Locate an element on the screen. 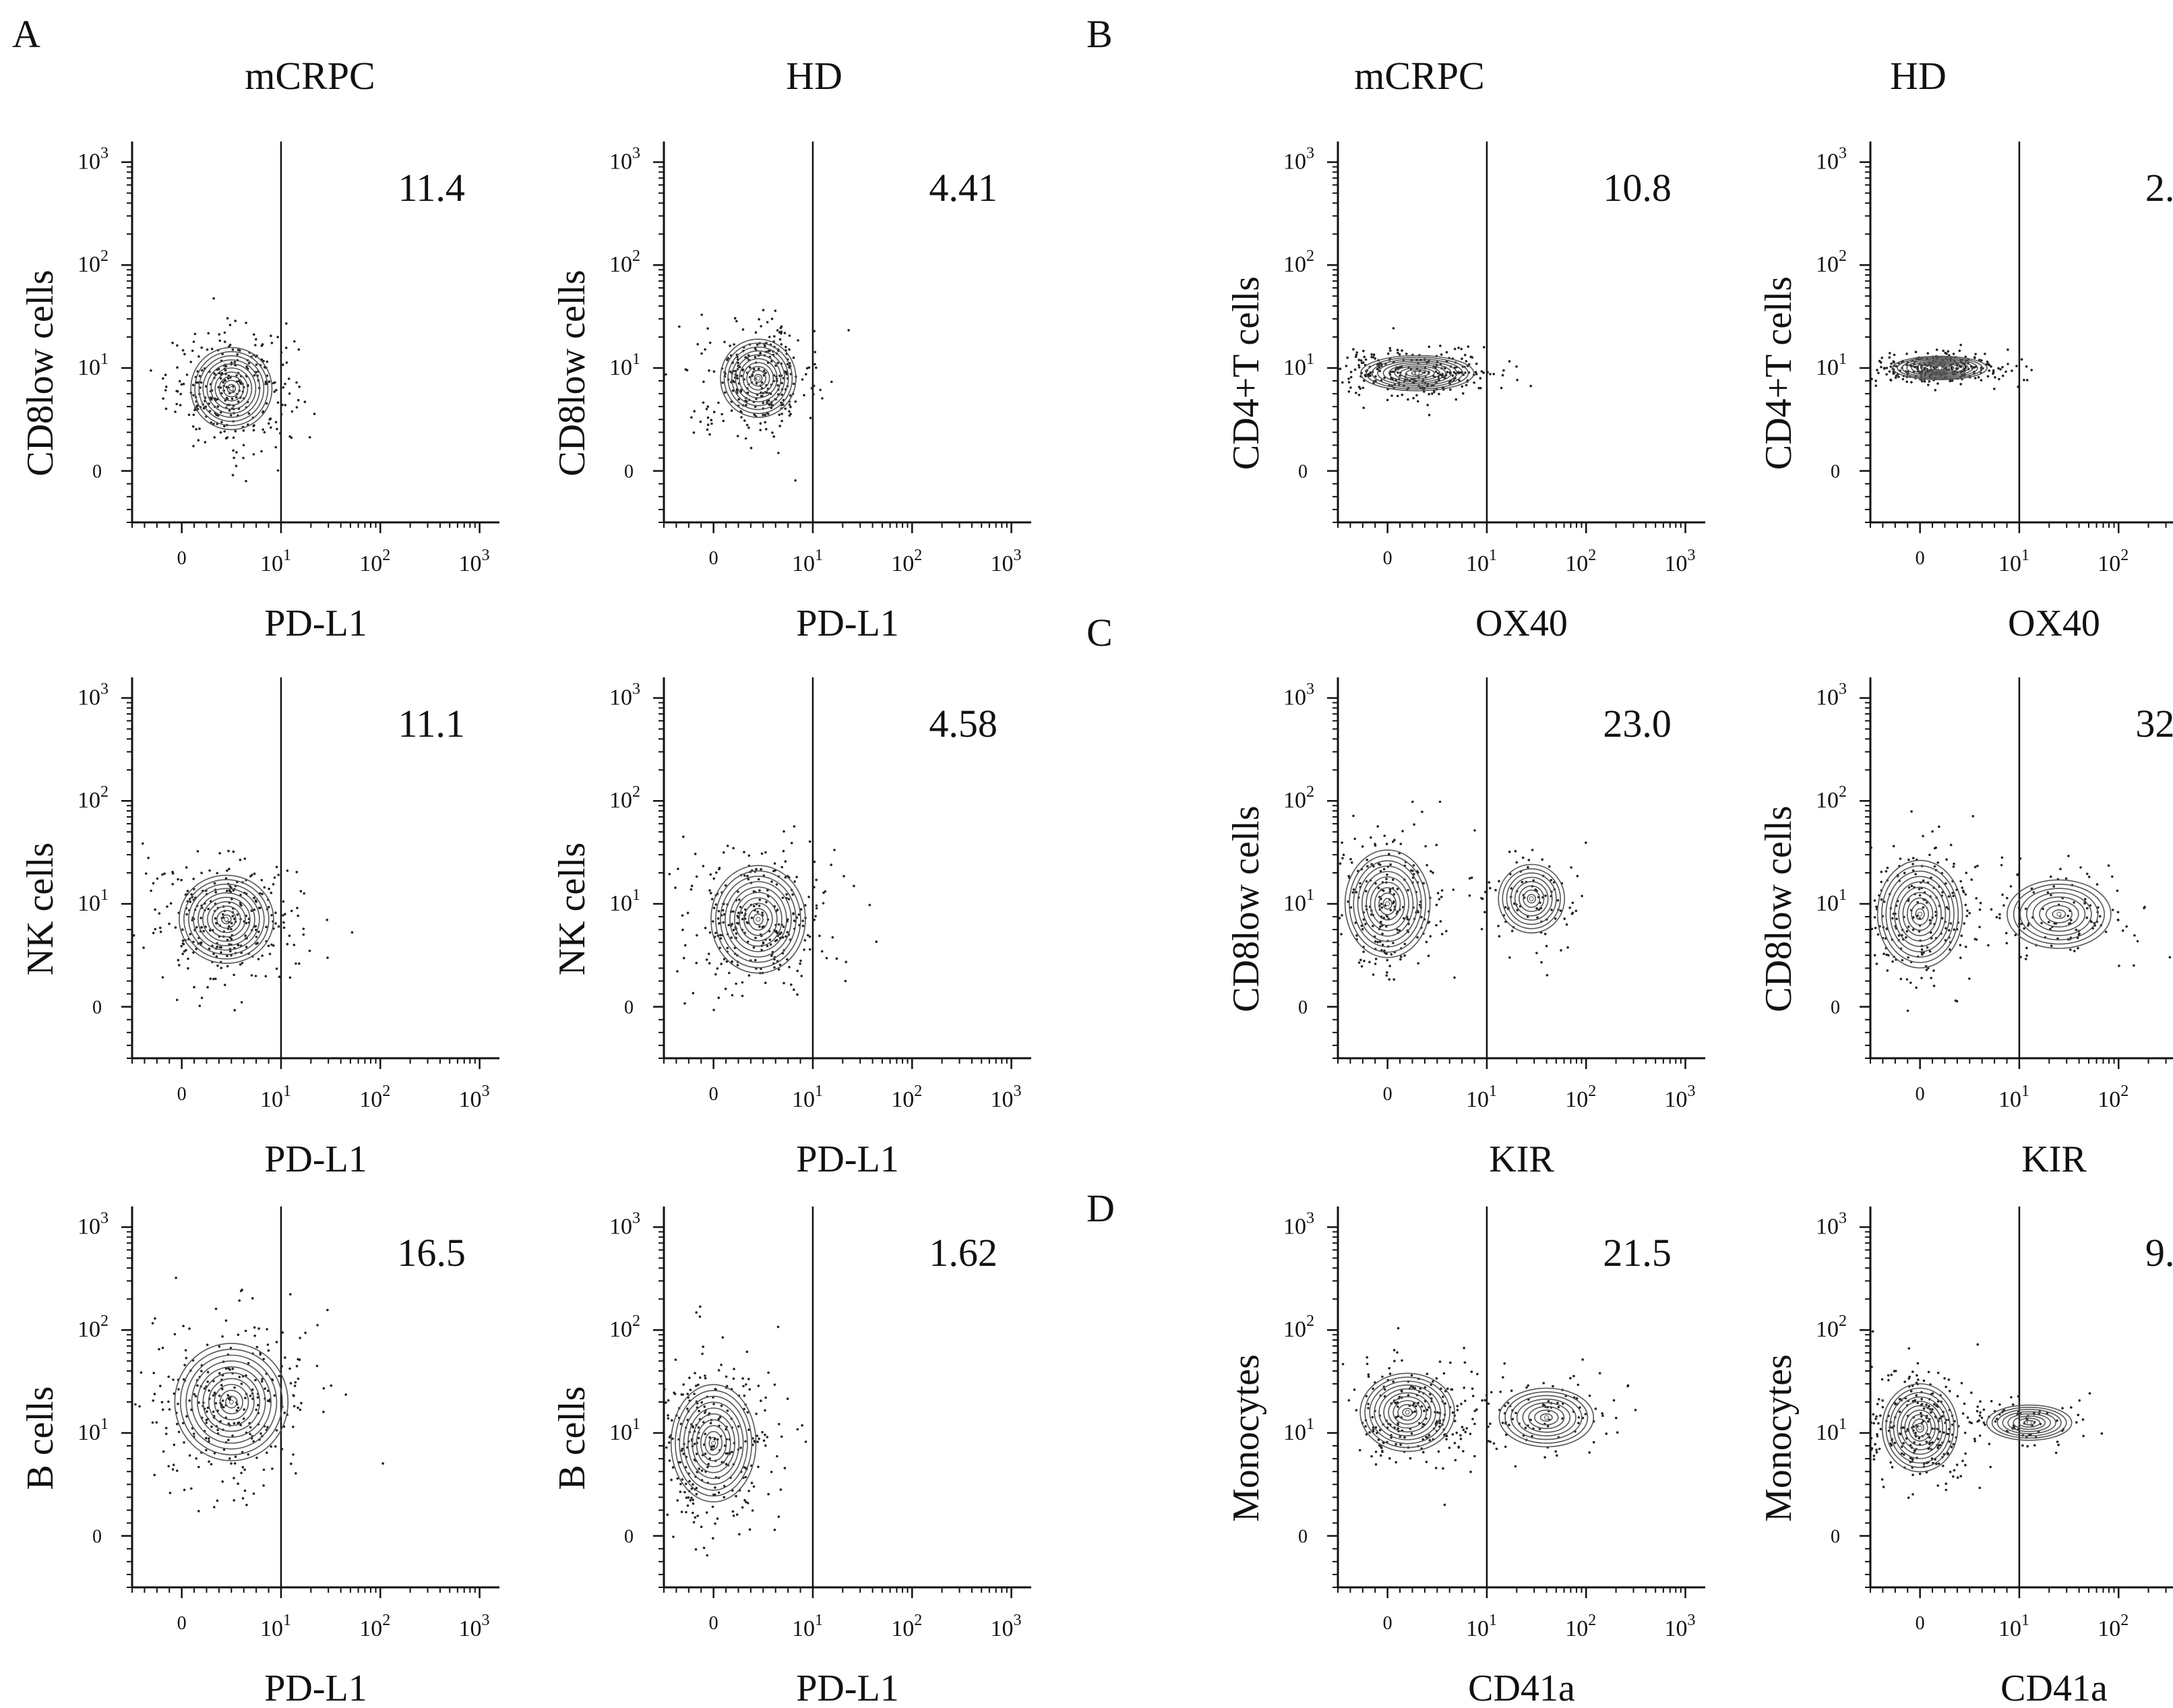 This screenshot has height=1708, width=2173. x-tick-label: 101 is located at coordinates (2013, 562).